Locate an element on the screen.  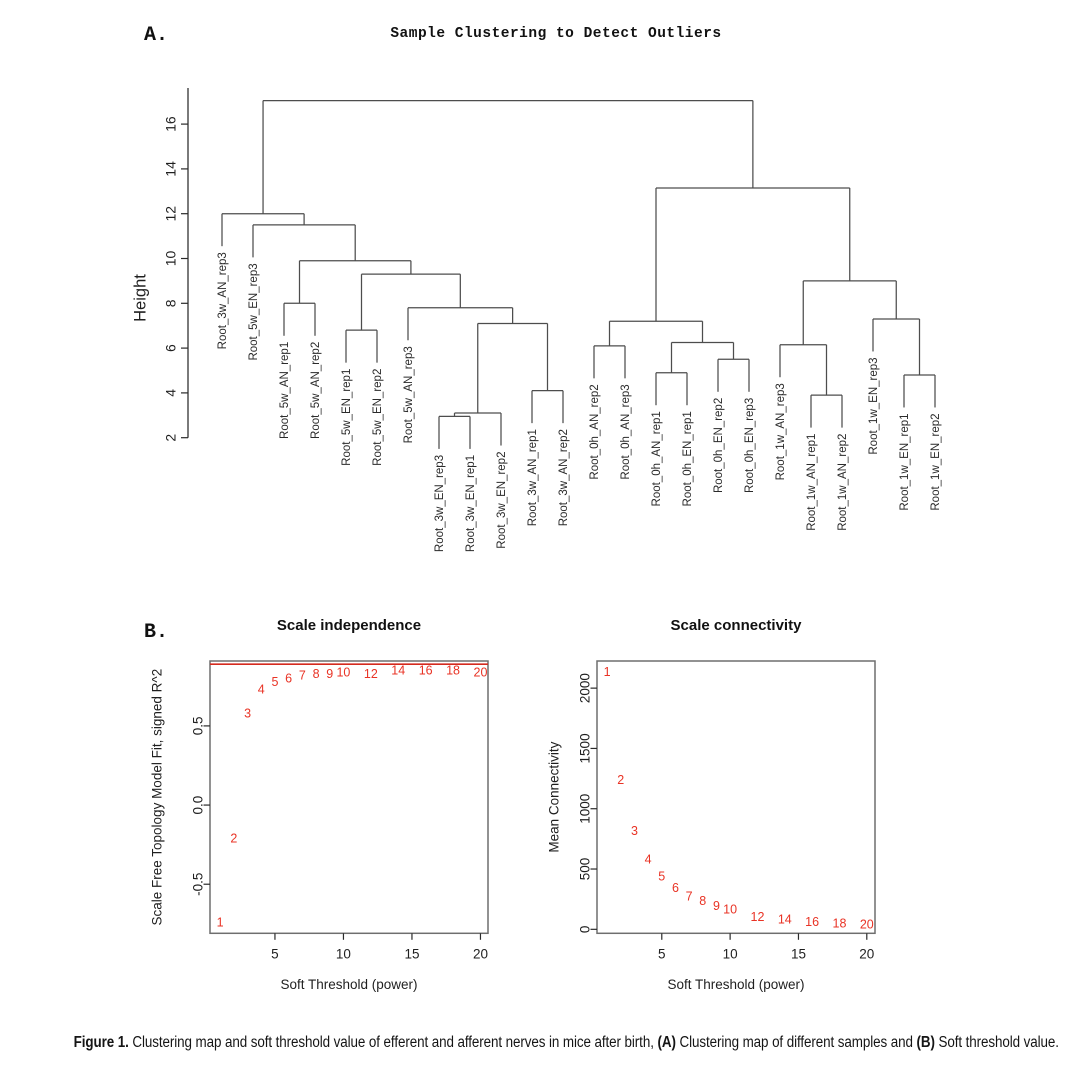
panel-b-label: B. is located at coordinates (156, 632).